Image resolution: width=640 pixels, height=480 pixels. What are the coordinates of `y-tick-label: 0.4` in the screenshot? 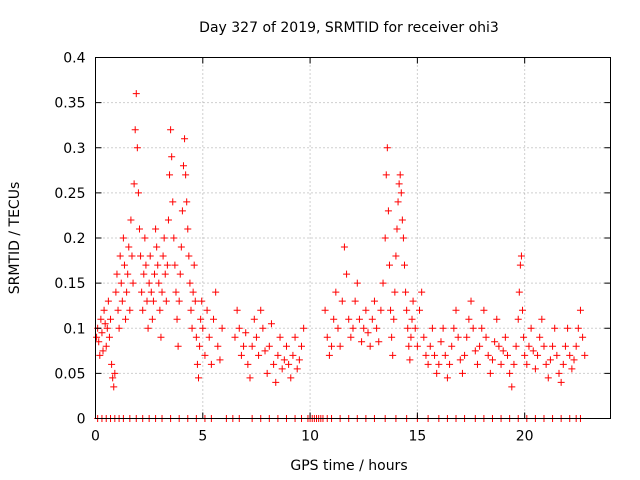 It's located at (74, 59).